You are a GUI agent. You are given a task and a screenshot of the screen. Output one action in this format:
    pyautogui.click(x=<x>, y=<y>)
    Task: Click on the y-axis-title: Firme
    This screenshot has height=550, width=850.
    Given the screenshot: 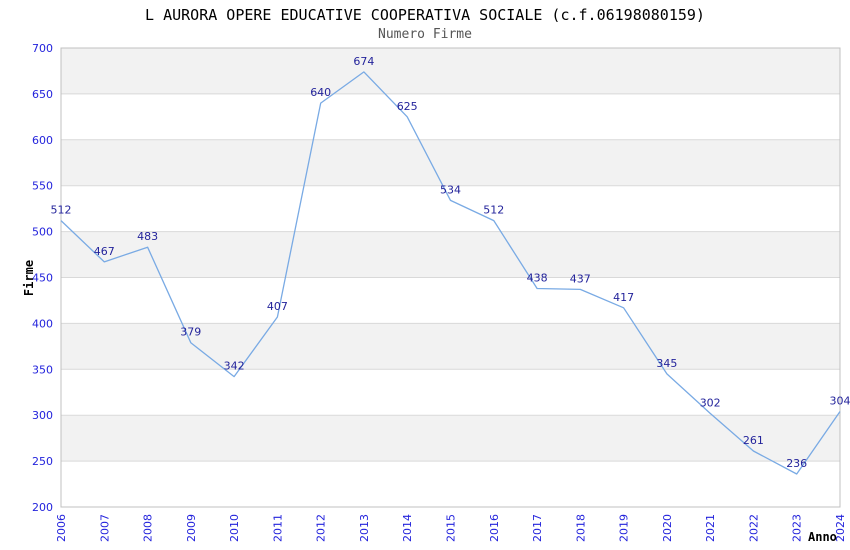 What is the action you would take?
    pyautogui.click(x=29, y=278)
    